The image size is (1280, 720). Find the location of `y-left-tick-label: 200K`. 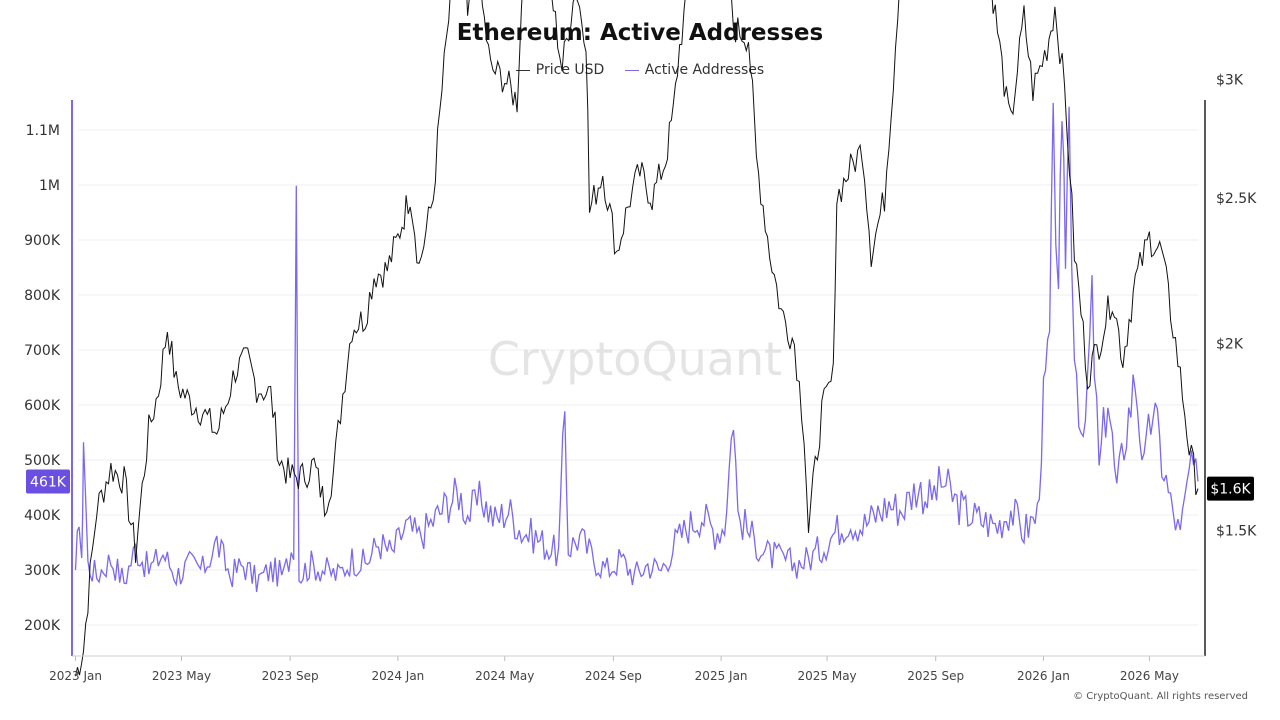

y-left-tick-label: 200K is located at coordinates (42, 626).